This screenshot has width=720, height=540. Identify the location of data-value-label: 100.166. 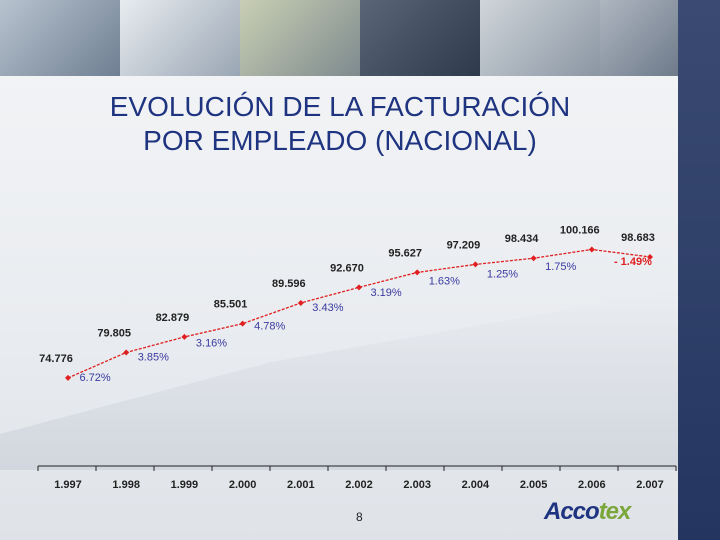
(580, 230).